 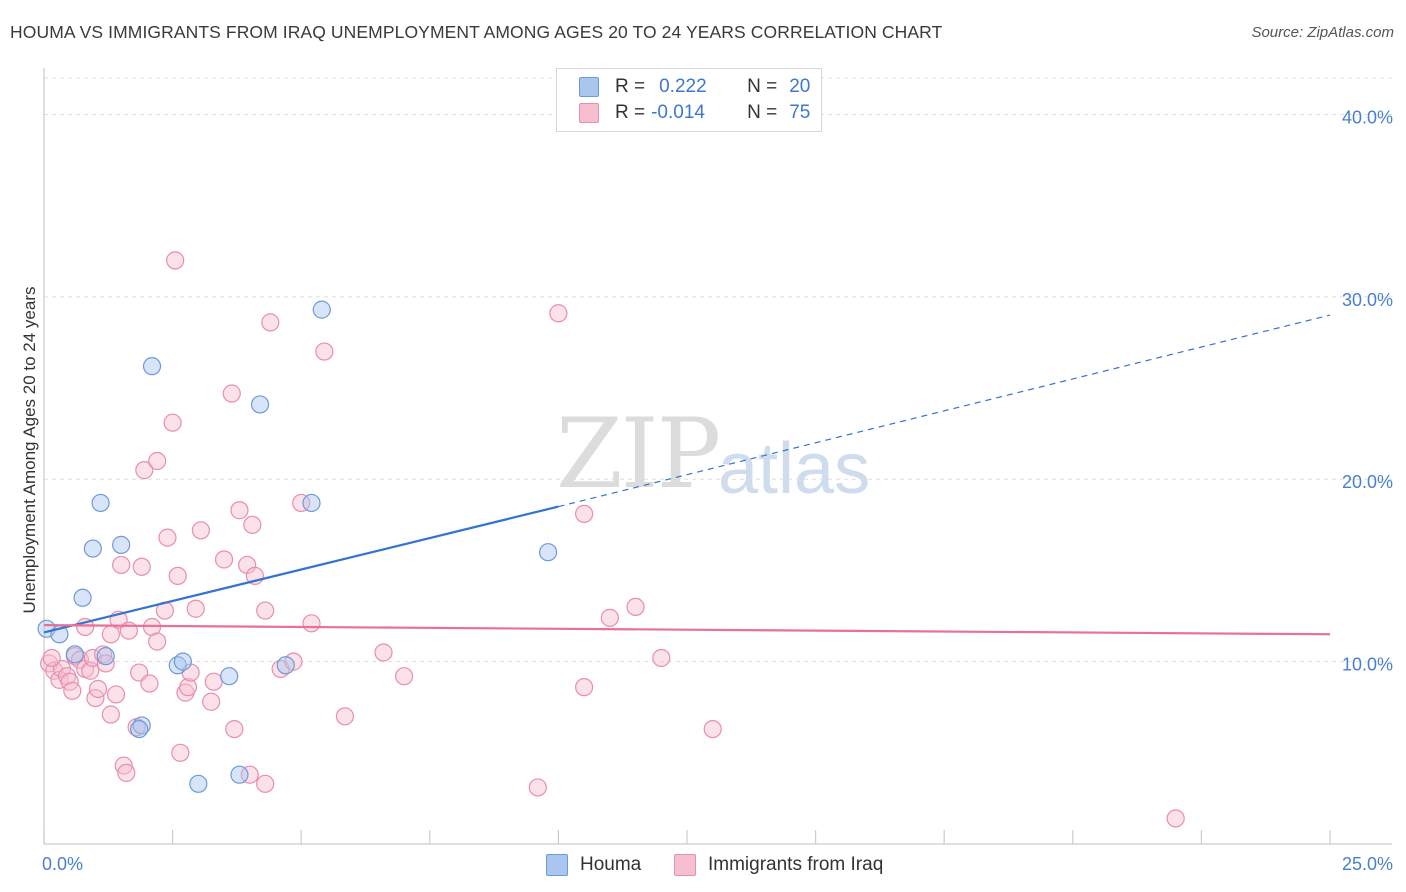 What do you see at coordinates (1367, 665) in the screenshot?
I see `y-tick-label: 10.0%` at bounding box center [1367, 665].